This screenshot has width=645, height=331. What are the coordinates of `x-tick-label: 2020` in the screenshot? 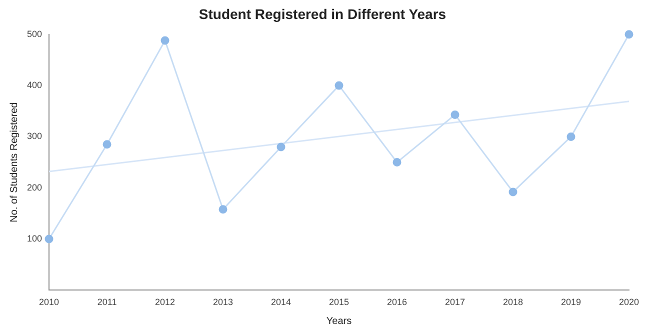 It's located at (629, 302).